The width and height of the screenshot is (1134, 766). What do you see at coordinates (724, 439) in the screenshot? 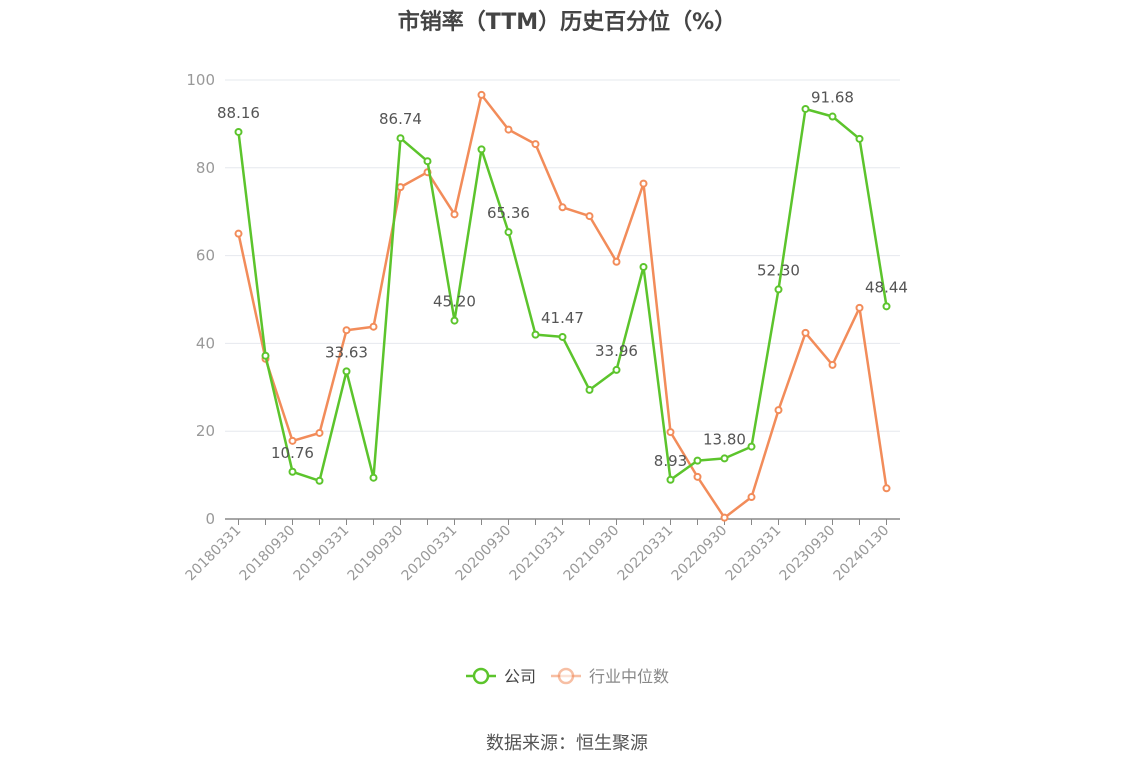
I see `data-label: 13.80` at bounding box center [724, 439].